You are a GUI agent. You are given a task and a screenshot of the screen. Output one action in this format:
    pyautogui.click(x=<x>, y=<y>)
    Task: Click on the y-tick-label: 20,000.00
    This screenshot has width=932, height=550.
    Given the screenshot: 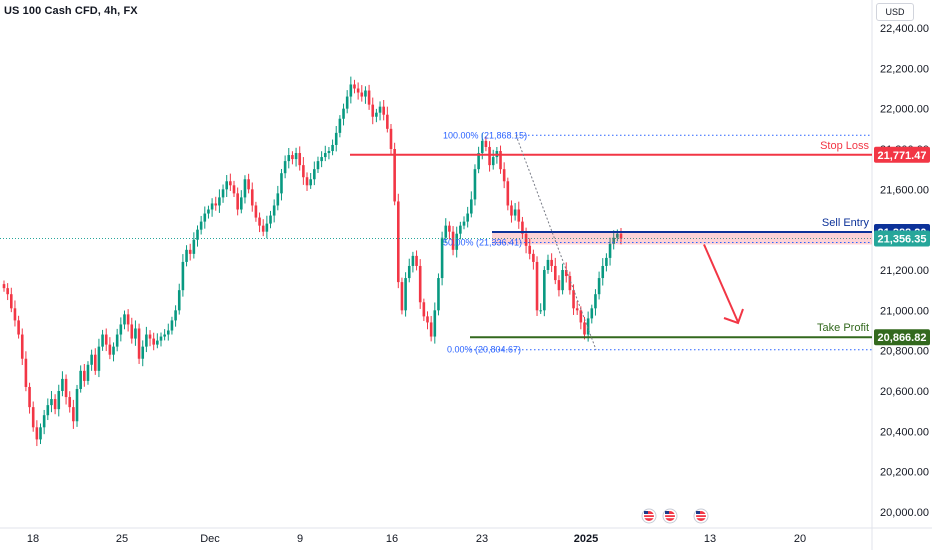 What is the action you would take?
    pyautogui.click(x=904, y=513)
    